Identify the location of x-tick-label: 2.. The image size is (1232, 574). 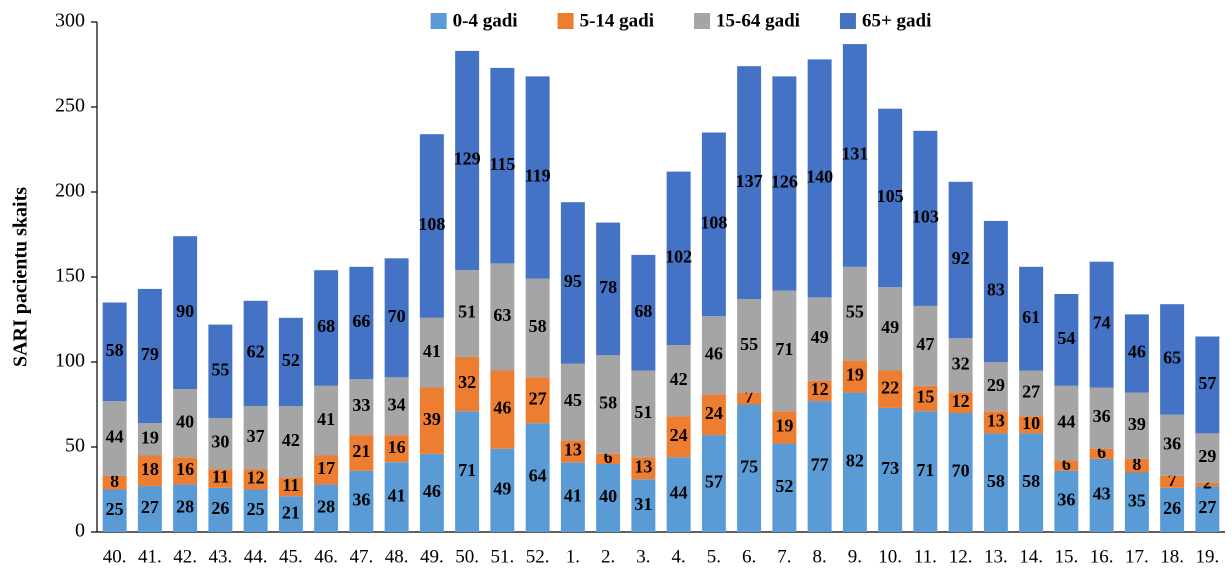
(608, 556).